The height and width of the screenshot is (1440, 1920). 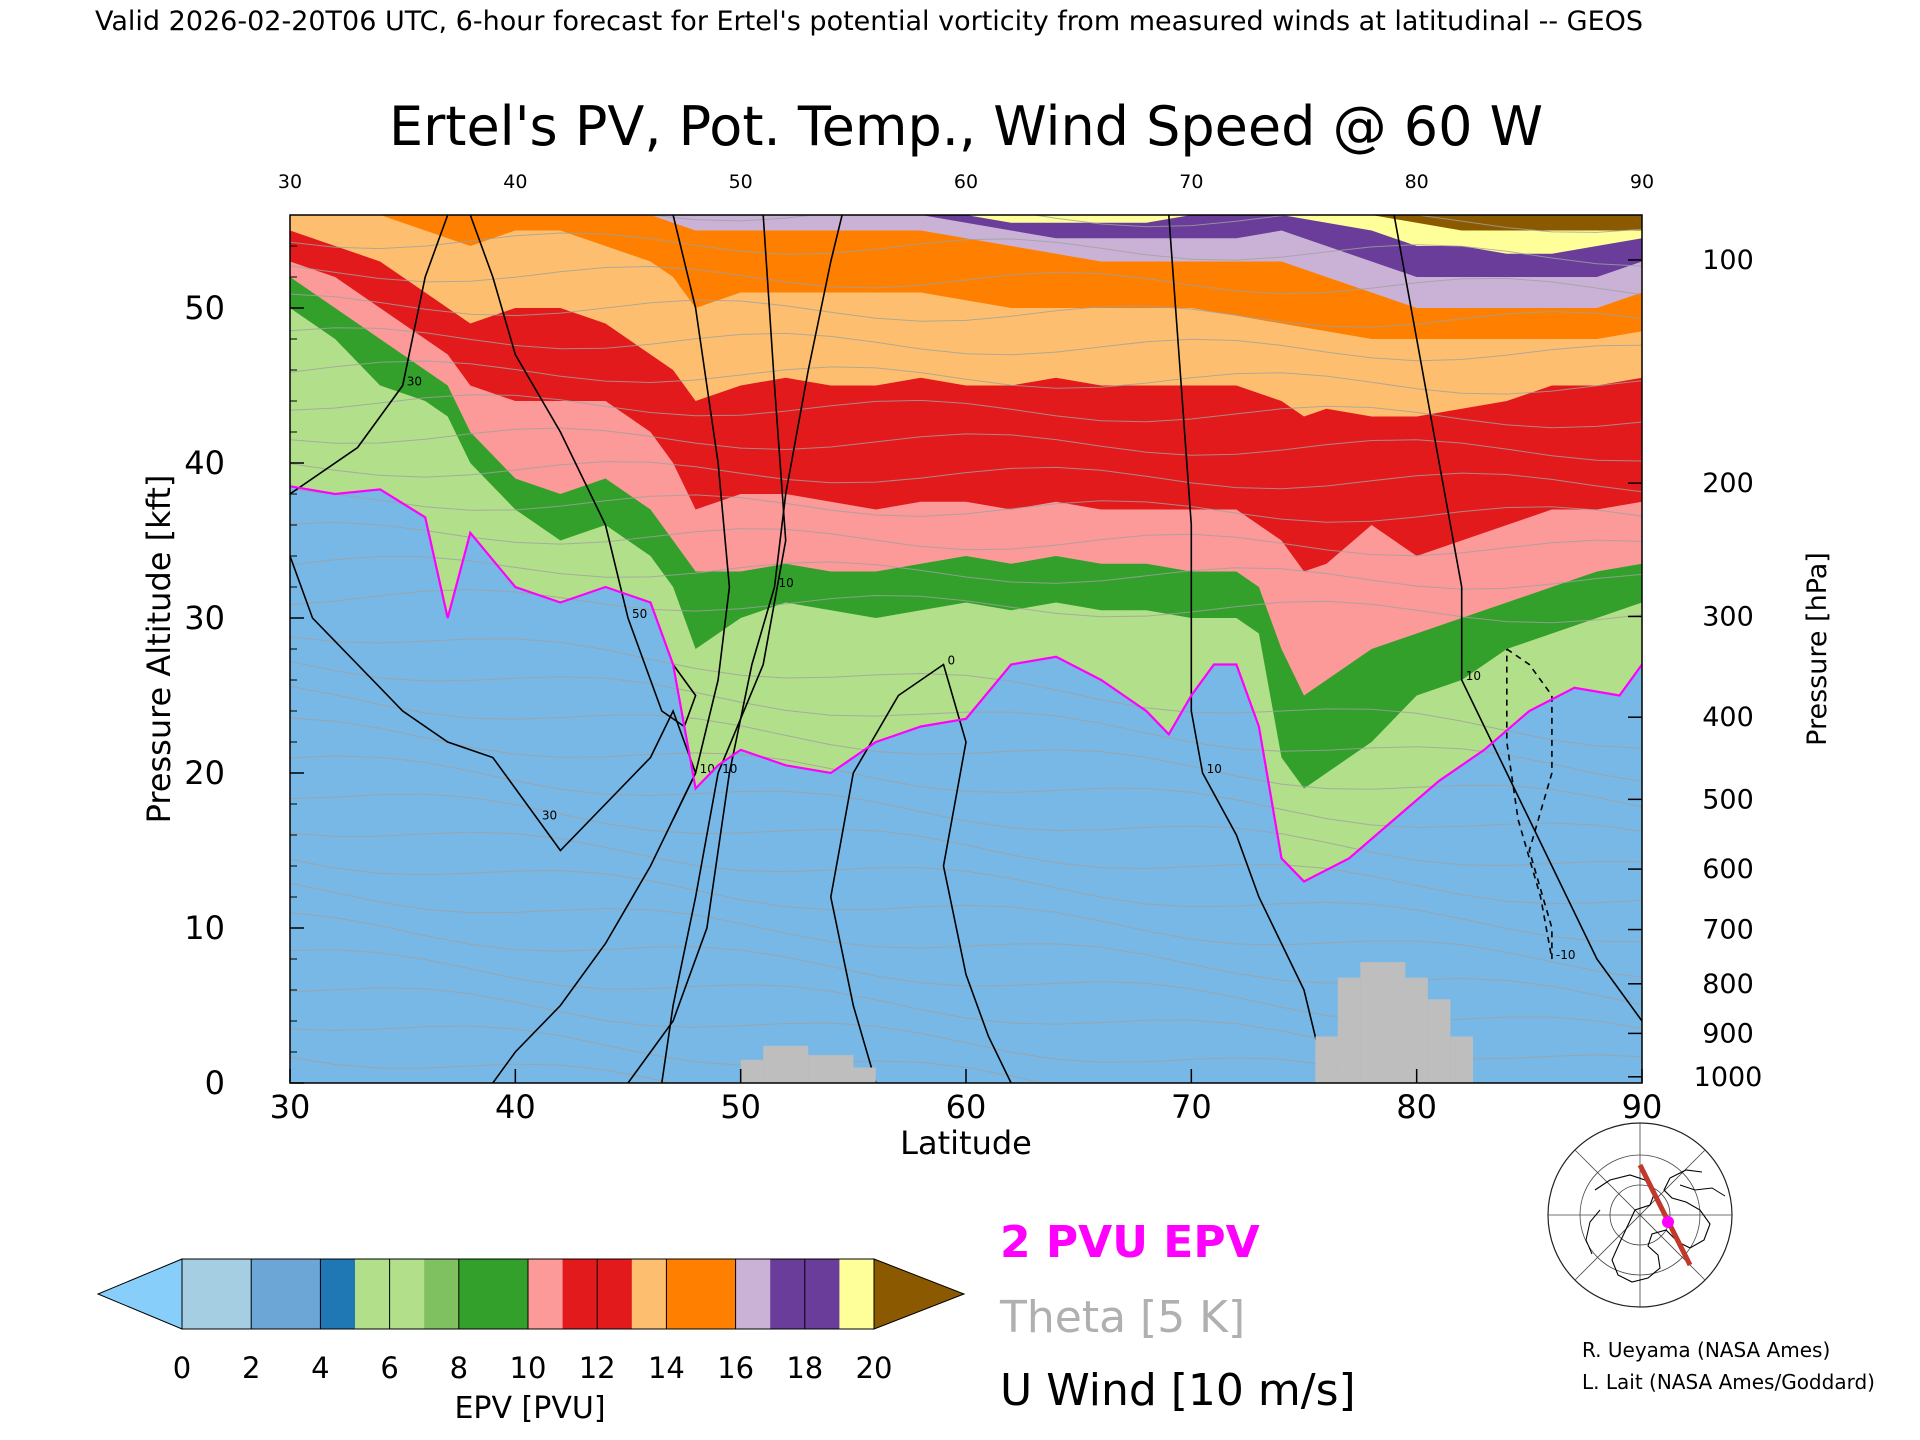 I want to click on top-x-tick-label: 60, so click(x=966, y=182).